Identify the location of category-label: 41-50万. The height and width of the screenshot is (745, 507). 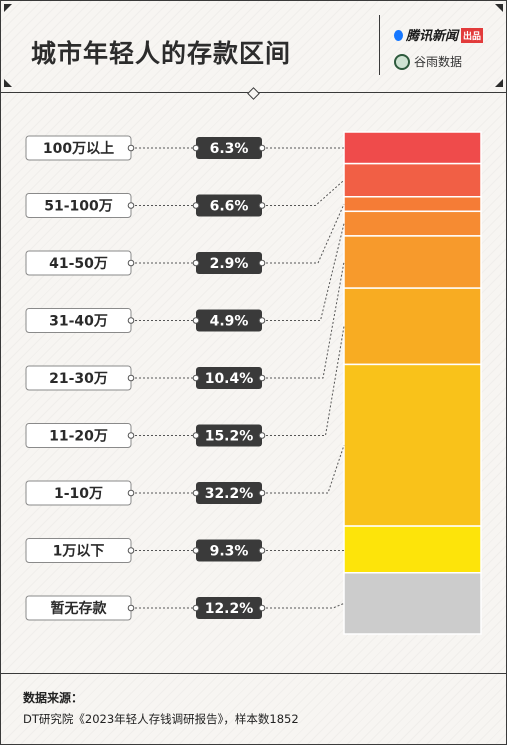
(78, 264).